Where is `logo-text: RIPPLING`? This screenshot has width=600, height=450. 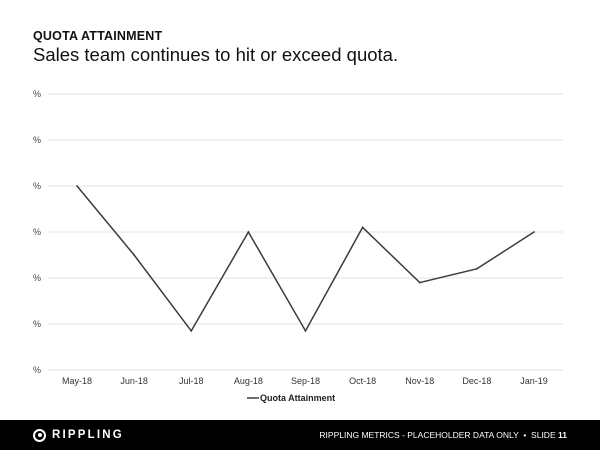 logo-text: RIPPLING is located at coordinates (88, 435).